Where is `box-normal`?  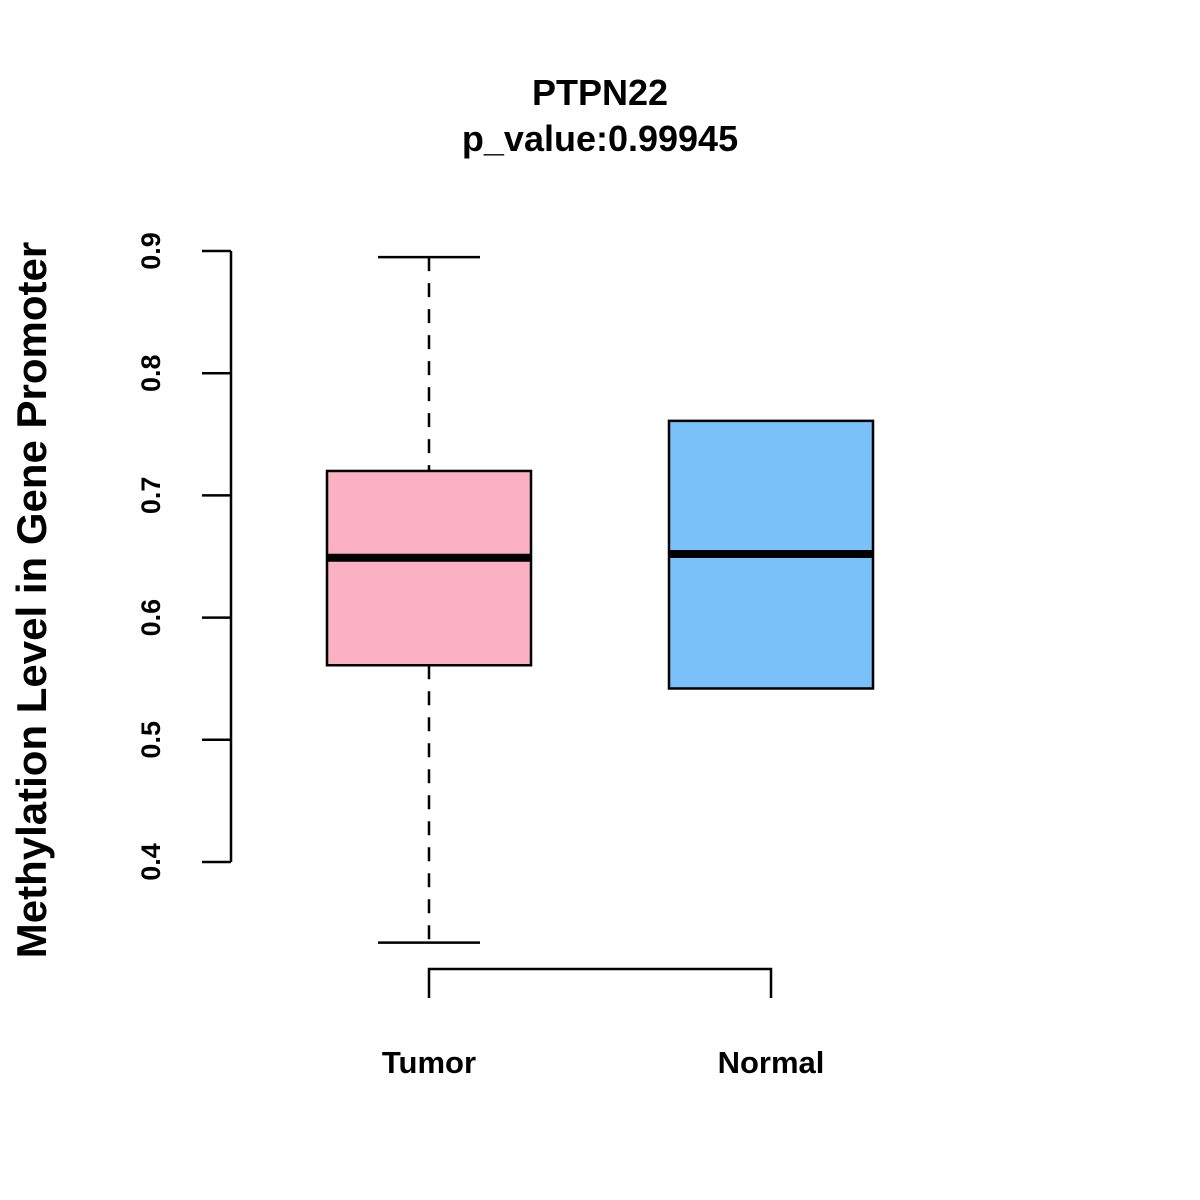
box-normal is located at coordinates (771, 554).